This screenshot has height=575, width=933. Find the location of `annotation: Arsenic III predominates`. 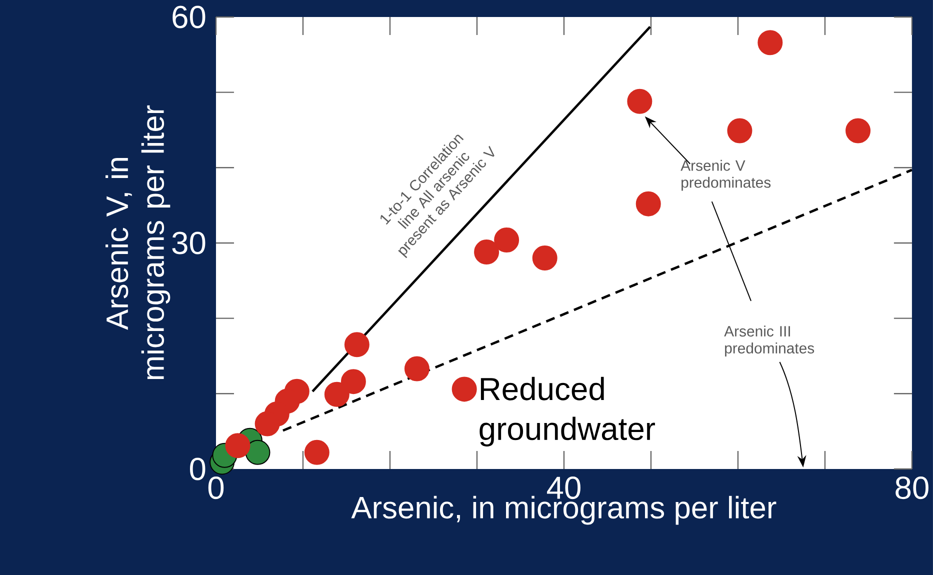

annotation: Arsenic III predominates is located at coordinates (769, 341).